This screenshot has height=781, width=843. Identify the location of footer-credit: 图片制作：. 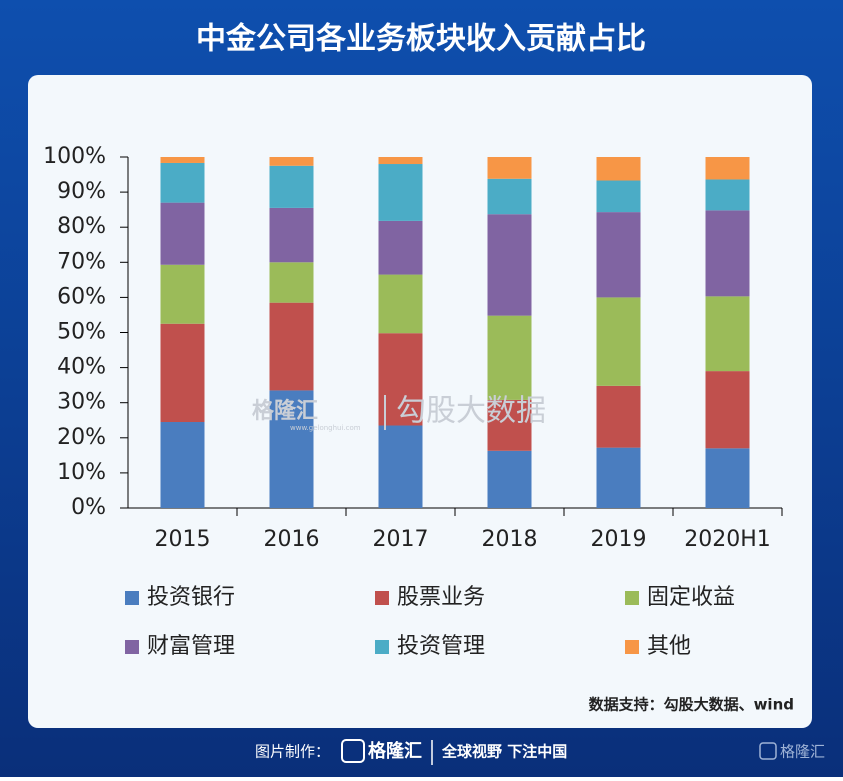
(292, 752).